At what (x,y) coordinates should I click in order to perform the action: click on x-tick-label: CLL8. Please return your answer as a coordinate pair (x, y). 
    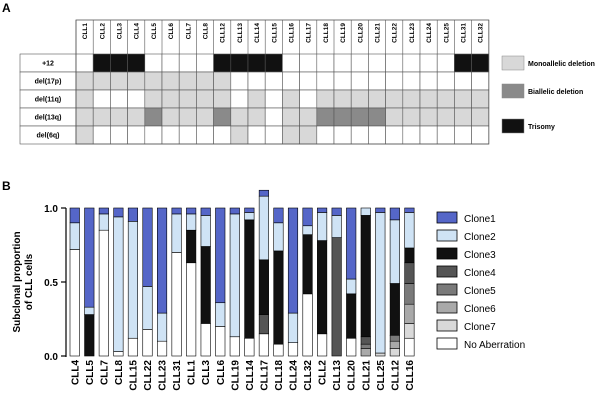
    Looking at the image, I should click on (119, 372).